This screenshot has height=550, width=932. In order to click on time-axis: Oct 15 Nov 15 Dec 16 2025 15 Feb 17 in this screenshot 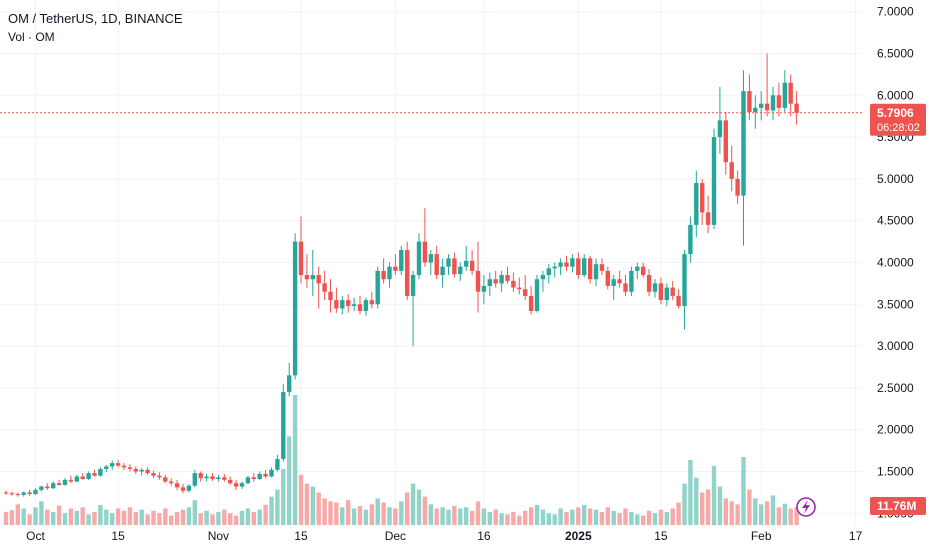, I will do `click(444, 536)`.